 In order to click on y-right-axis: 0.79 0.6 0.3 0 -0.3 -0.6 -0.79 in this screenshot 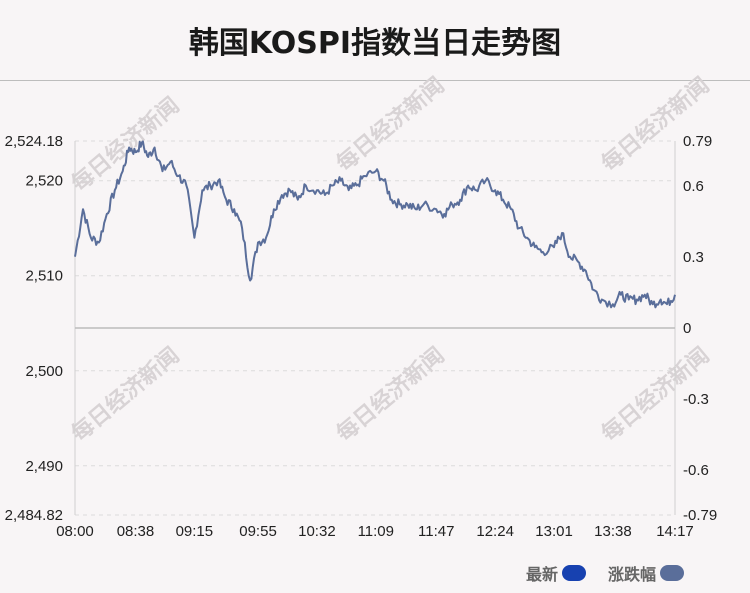, I will do `click(700, 328)`.